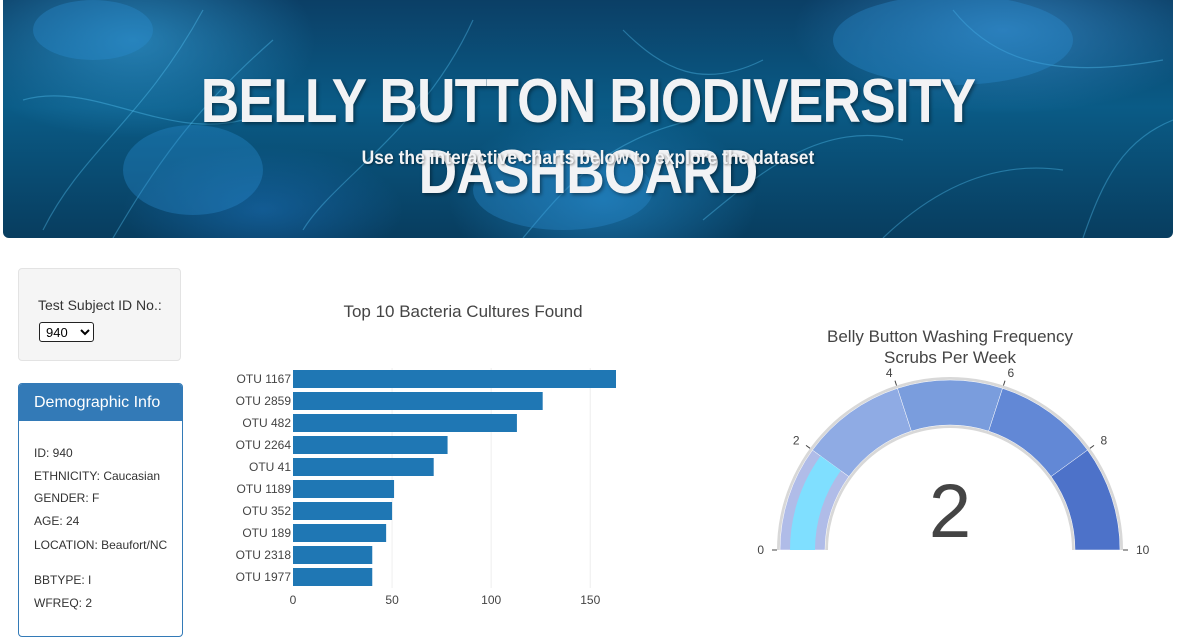 The height and width of the screenshot is (643, 1178). What do you see at coordinates (264, 445) in the screenshot?
I see `bar-y-tick-label: OTU 2264` at bounding box center [264, 445].